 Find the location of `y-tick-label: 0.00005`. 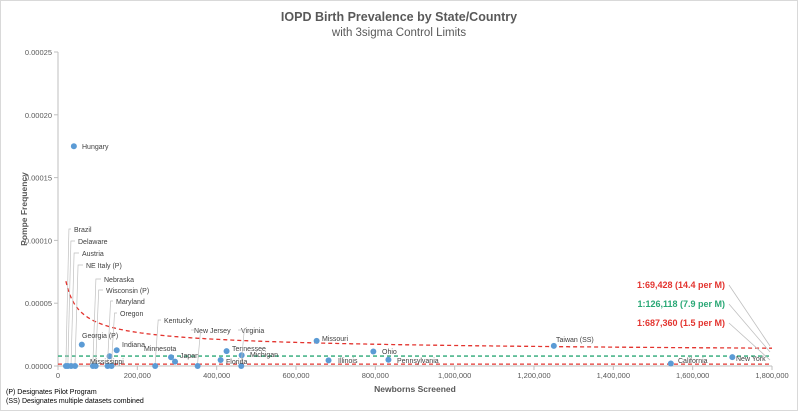

y-tick-label: 0.00005 is located at coordinates (38, 303).